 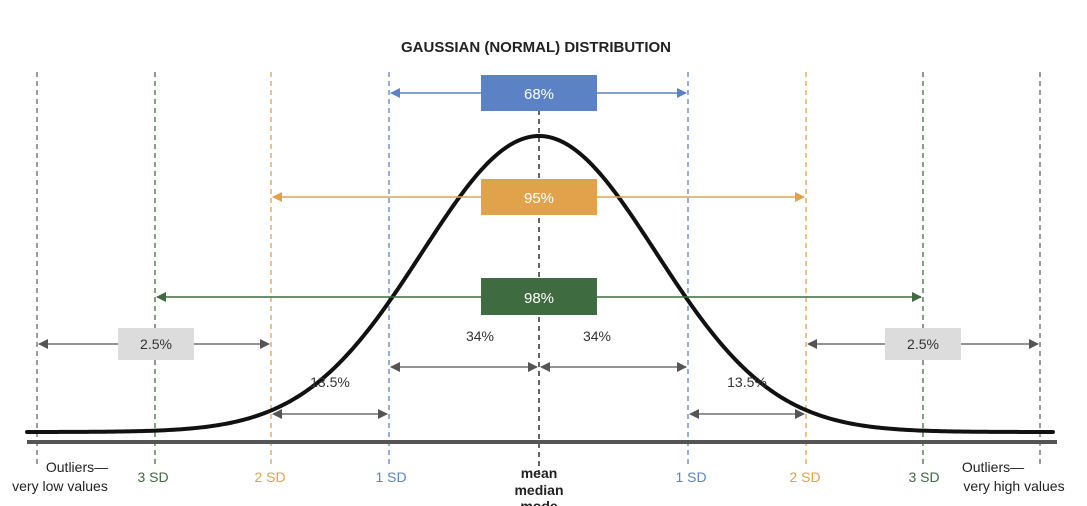 I want to click on segment-13-left: 13.5%, so click(x=330, y=396).